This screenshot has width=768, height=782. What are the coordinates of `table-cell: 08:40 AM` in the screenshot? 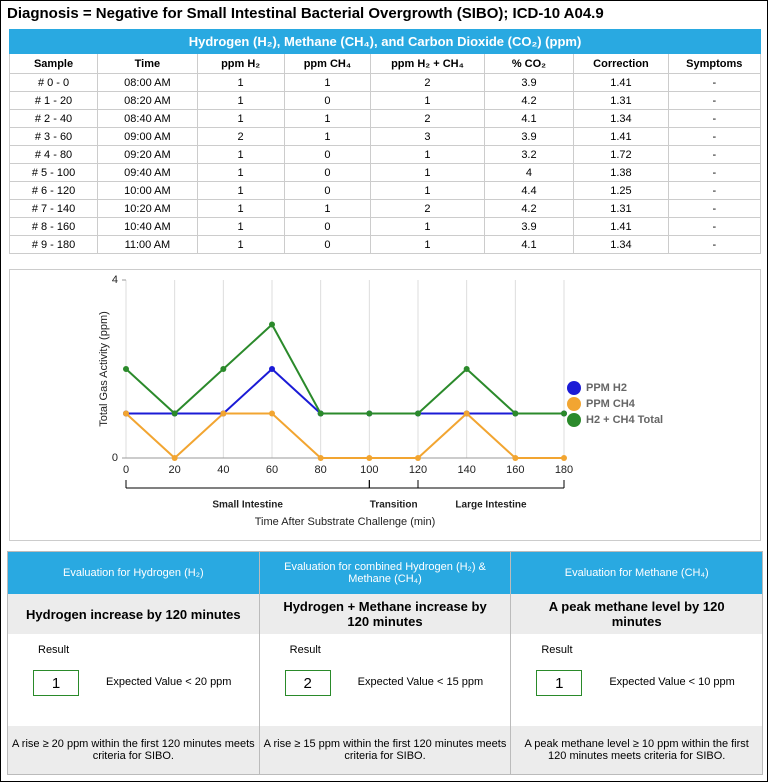 It's located at (147, 118).